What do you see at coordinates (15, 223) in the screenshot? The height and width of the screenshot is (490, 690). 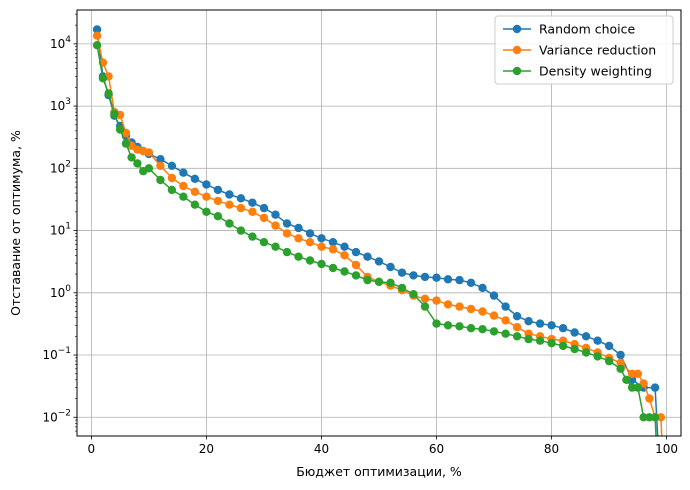 I see `y-axis-label: Отставание от оптимума, %` at bounding box center [15, 223].